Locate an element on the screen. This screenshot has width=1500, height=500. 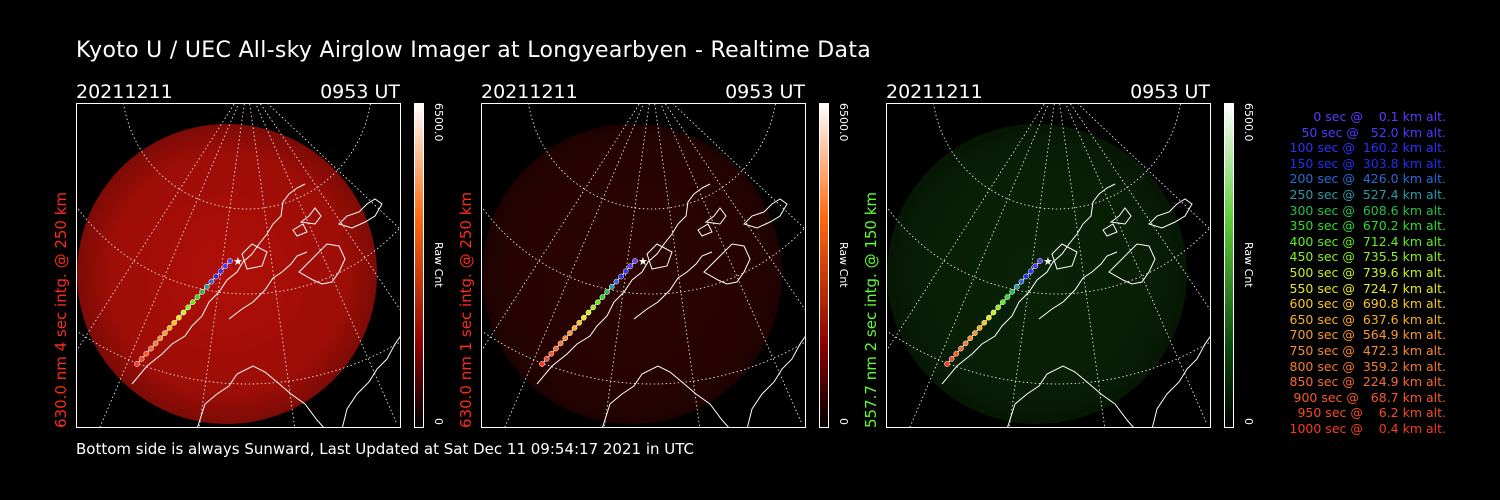
panel-2-colorbar-min: 0 is located at coordinates (843, 421).